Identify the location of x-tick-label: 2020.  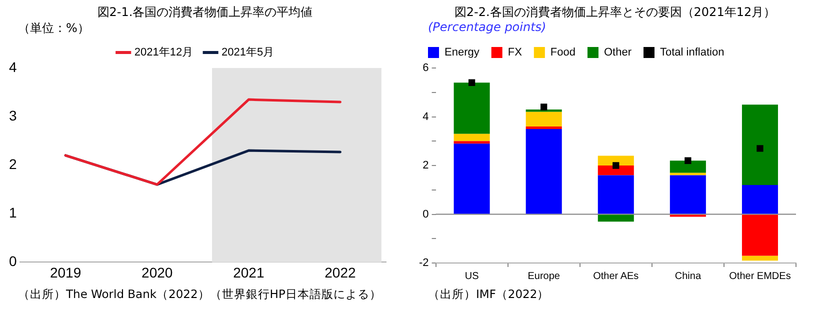
(157, 272).